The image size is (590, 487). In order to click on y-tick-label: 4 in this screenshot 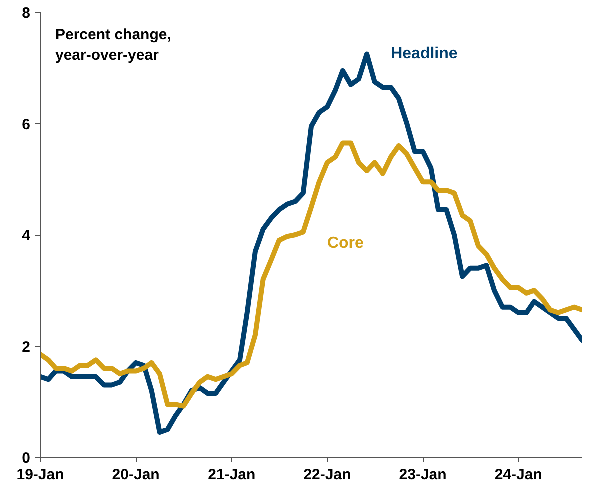, I will do `click(27, 236)`.